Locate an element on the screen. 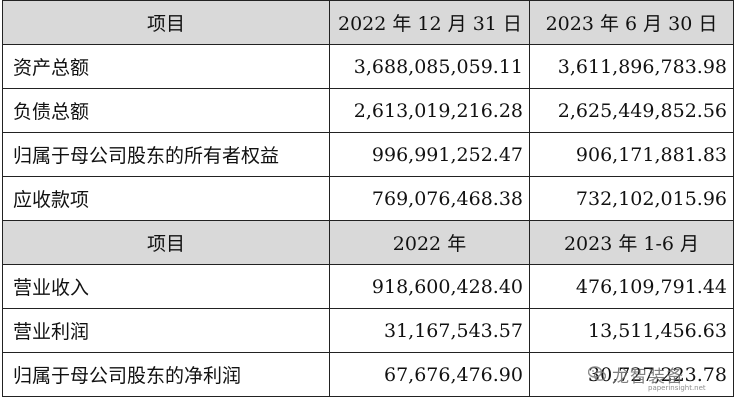 This screenshot has height=402, width=738. header-cell-2023-h1: 2023 年 1-6 月 is located at coordinates (631, 242).